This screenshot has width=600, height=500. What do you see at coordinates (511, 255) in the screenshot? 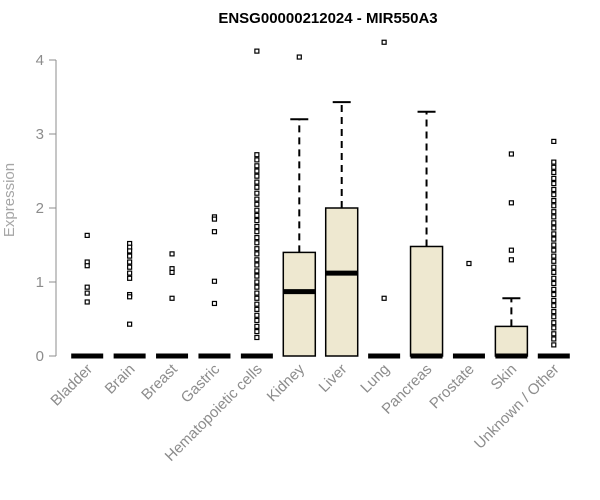
I see `box-skin` at bounding box center [511, 255].